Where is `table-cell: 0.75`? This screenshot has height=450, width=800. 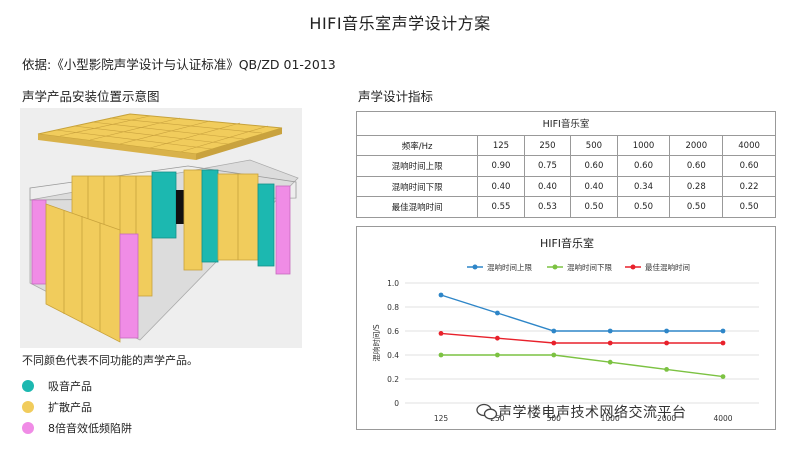
table-cell: 0.75 is located at coordinates (547, 166).